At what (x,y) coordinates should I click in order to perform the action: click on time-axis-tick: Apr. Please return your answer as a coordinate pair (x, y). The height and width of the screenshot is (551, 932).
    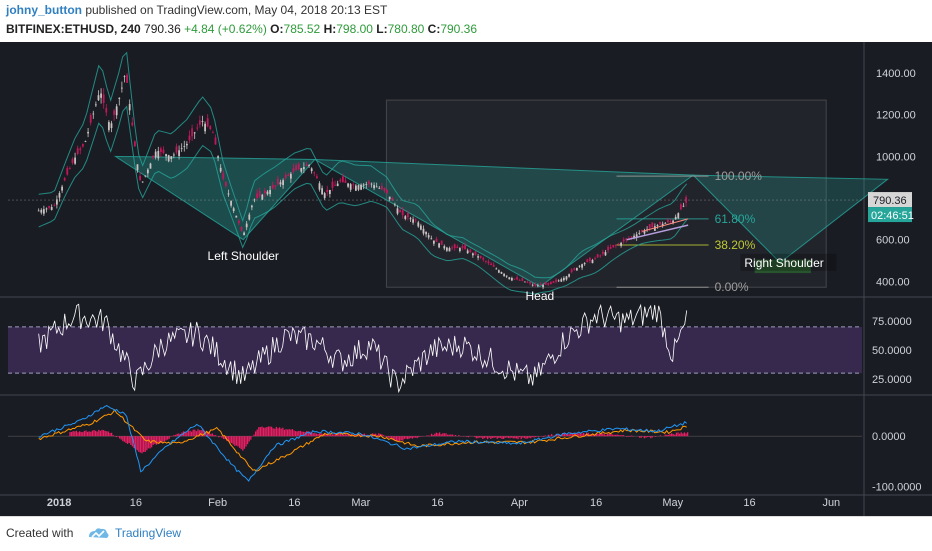
    Looking at the image, I should click on (519, 503).